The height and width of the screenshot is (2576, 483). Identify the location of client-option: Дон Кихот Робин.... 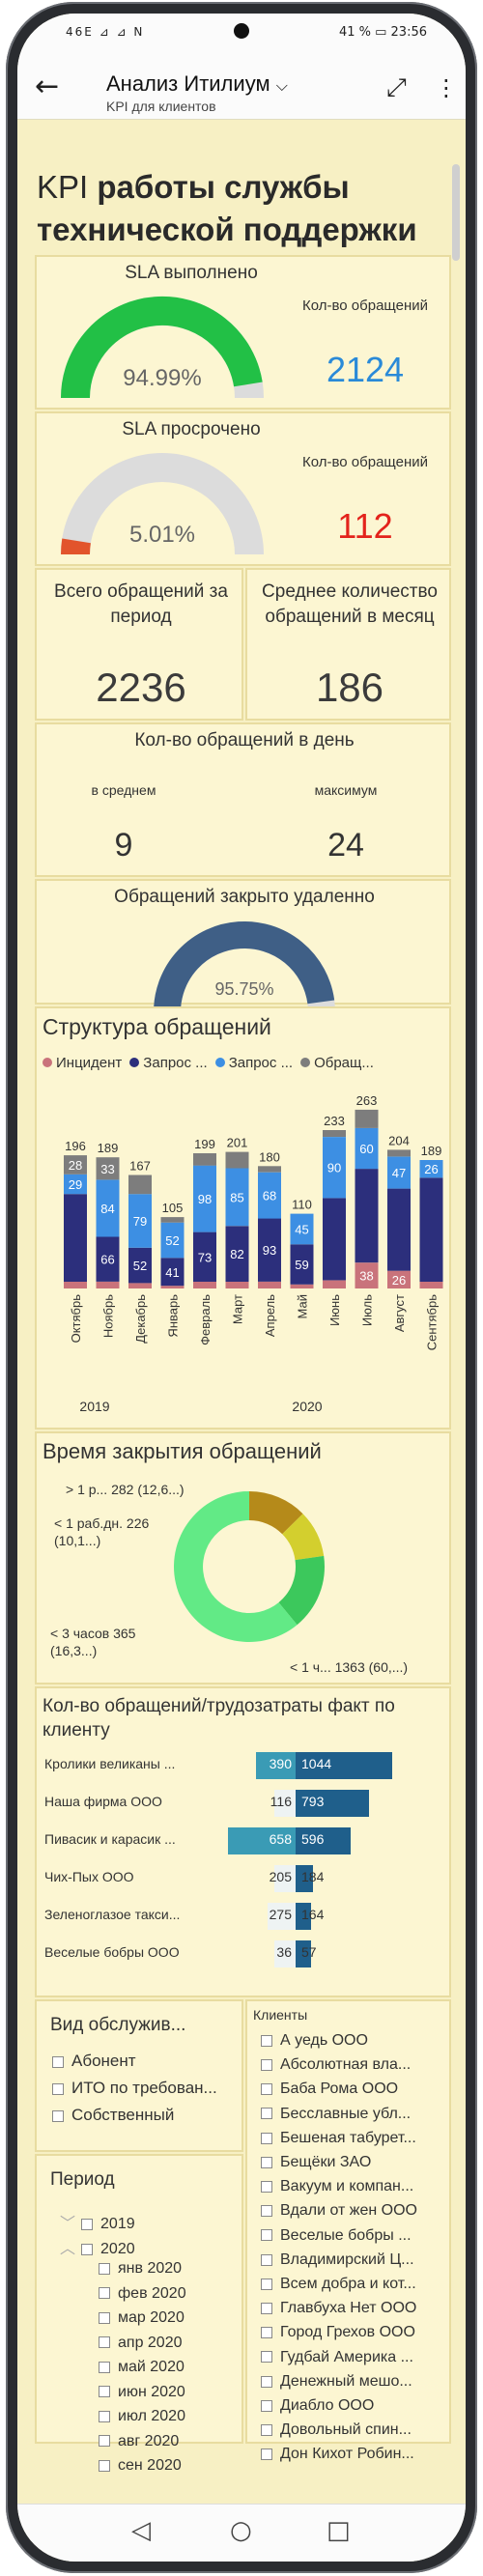
(350, 2454).